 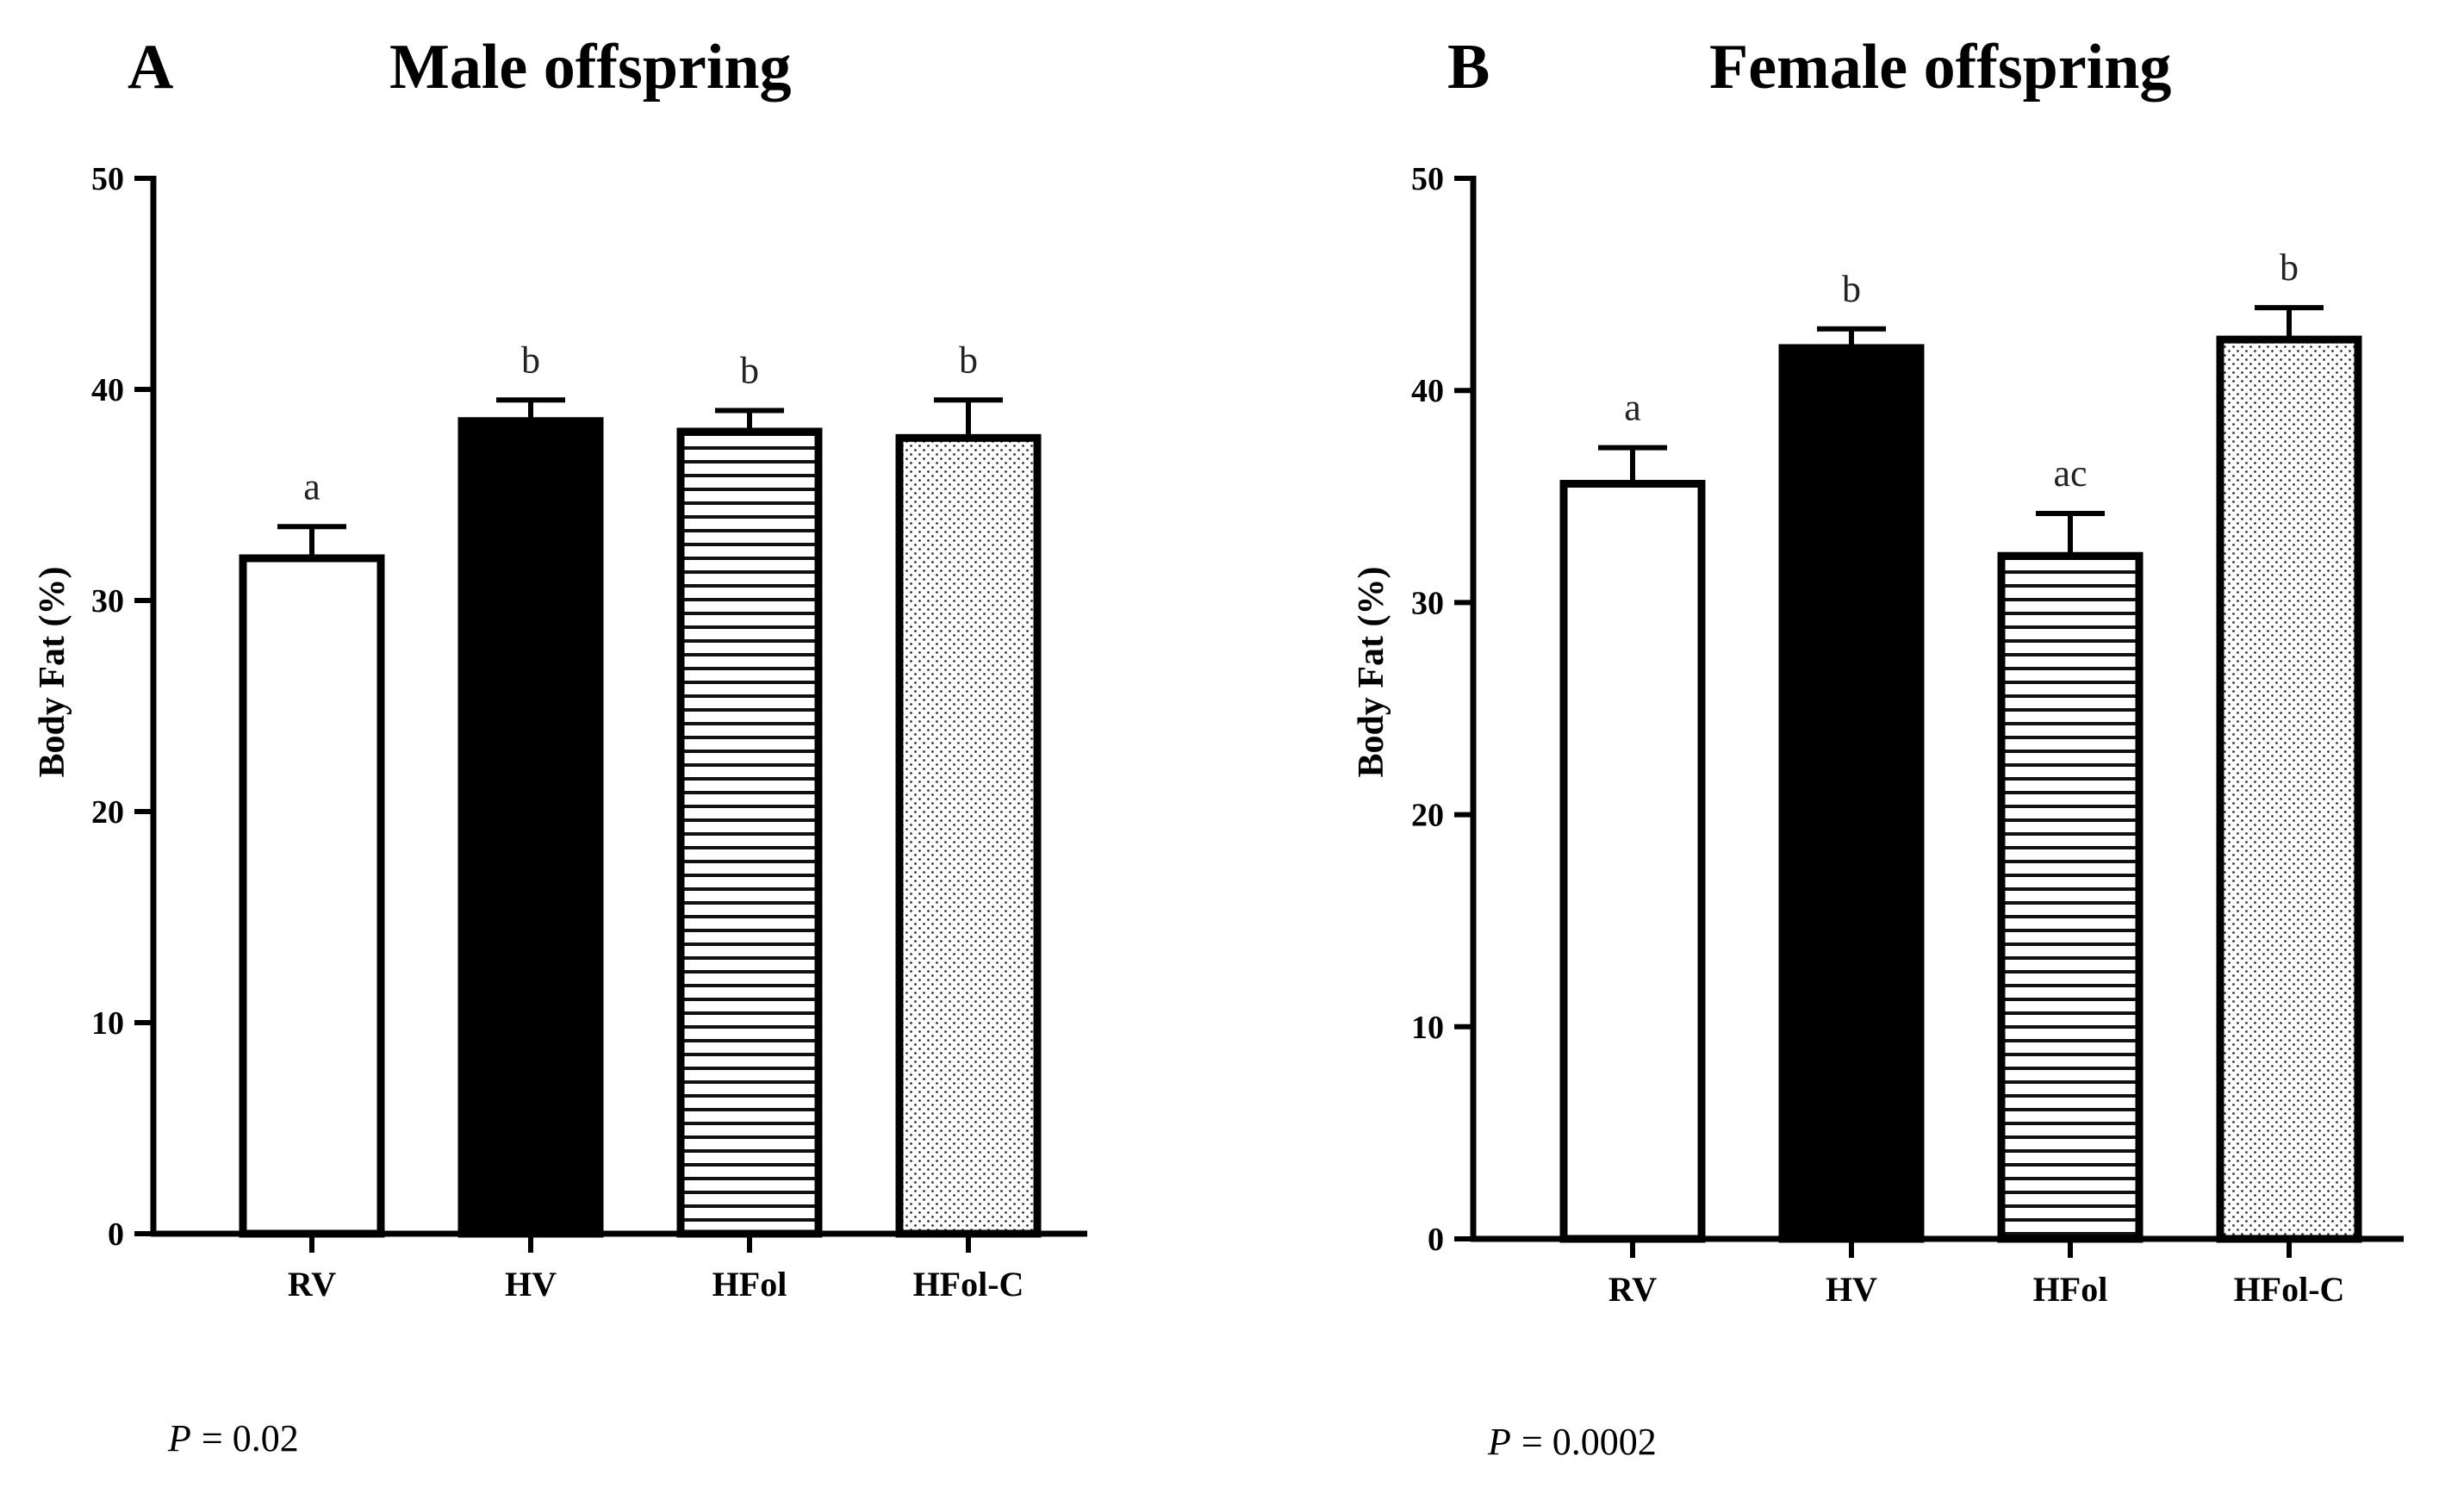 What do you see at coordinates (591, 67) in the screenshot?
I see `panel-title-male: Male offspring` at bounding box center [591, 67].